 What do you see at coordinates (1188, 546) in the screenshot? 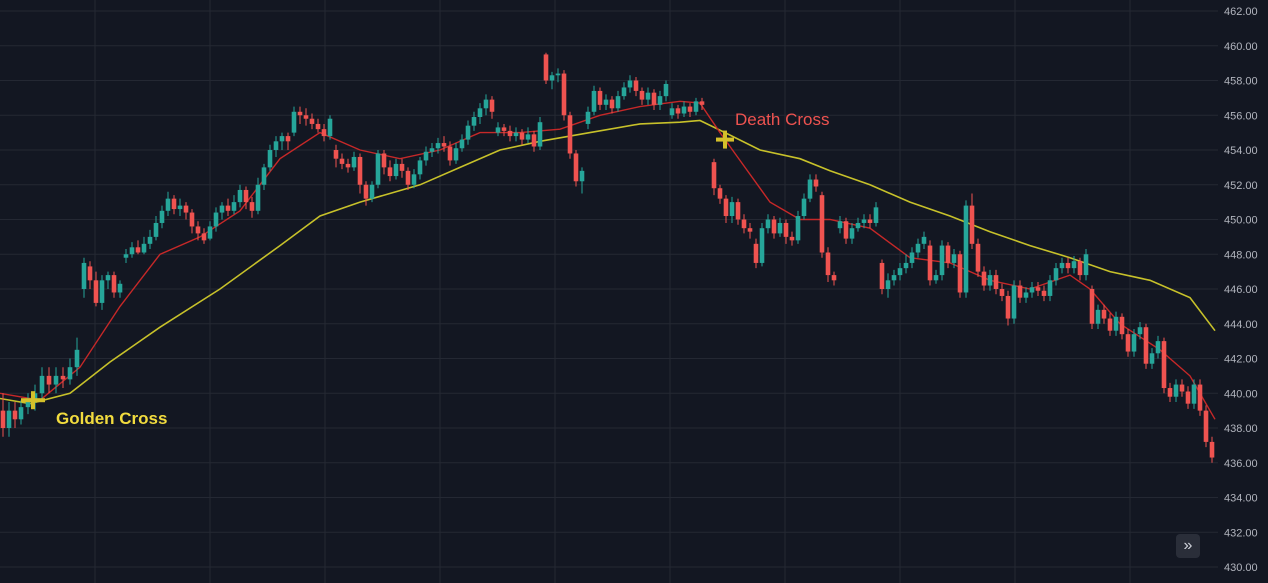
I see `scroll-to-realtime-button: »` at bounding box center [1188, 546].